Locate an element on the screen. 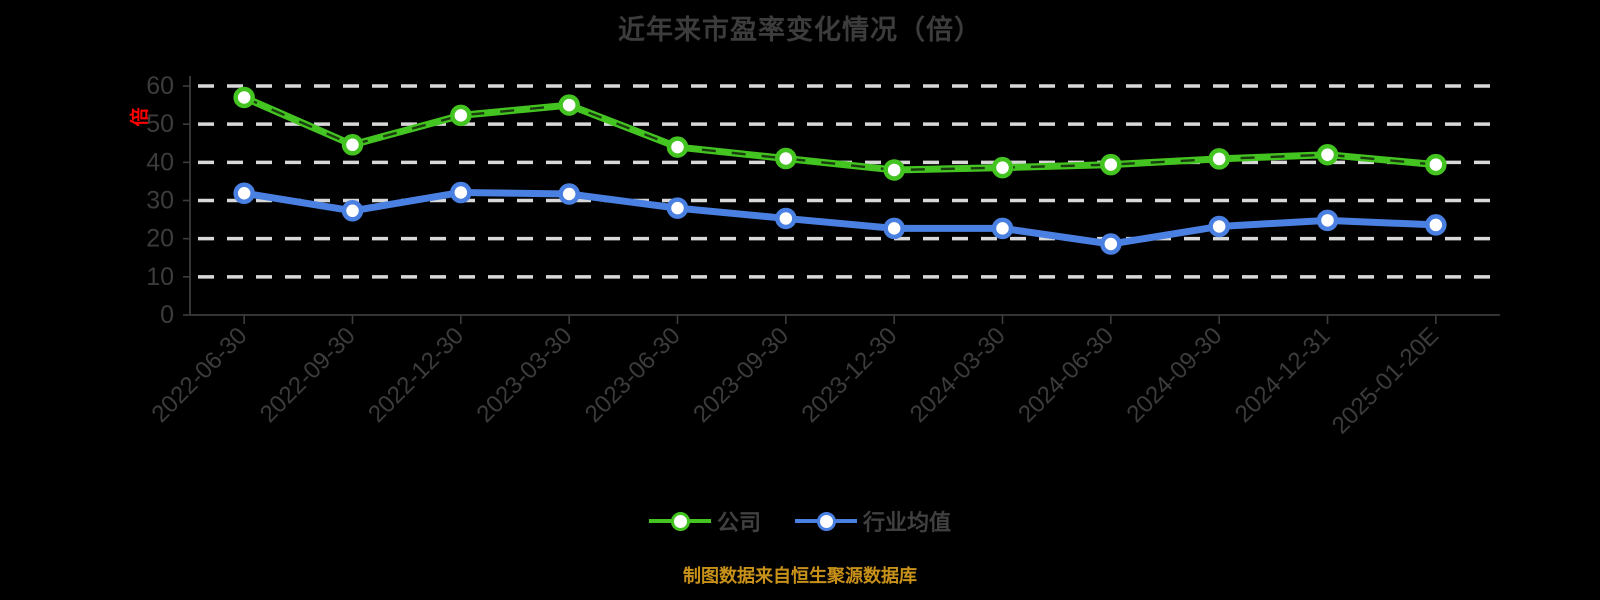 This screenshot has height=600, width=1600. legend-swatch-company is located at coordinates (679, 521).